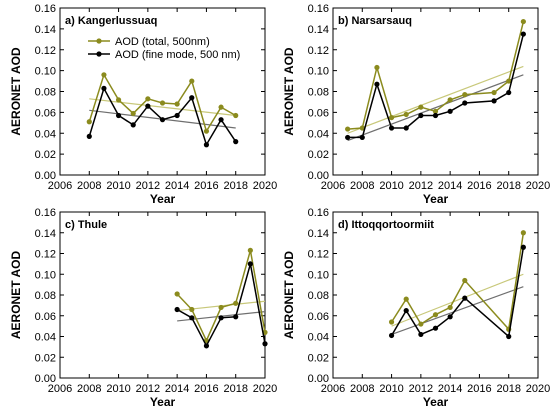 The height and width of the screenshot is (409, 550). I want to click on panel-title: a) Kangerlussuaq, so click(111, 21).